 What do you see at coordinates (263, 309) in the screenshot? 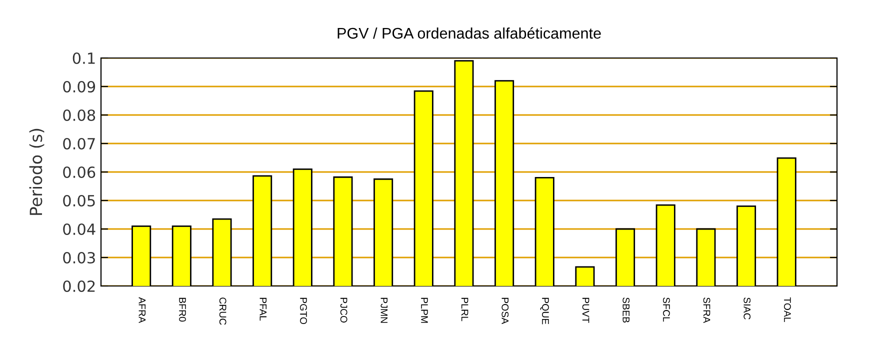
I see `x-tick-label: PFAL` at bounding box center [263, 309].